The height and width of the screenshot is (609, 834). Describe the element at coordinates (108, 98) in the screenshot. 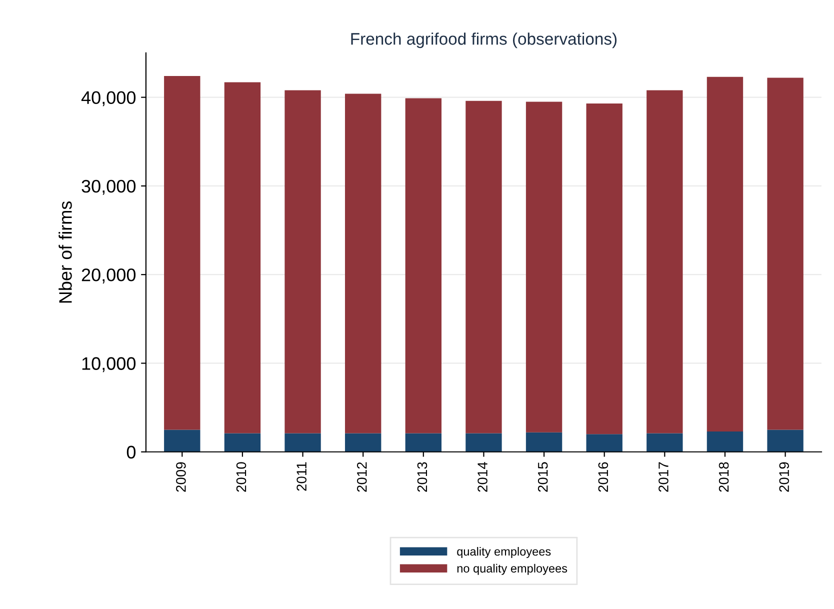

I see `y-tick-label: 40,000` at that location.